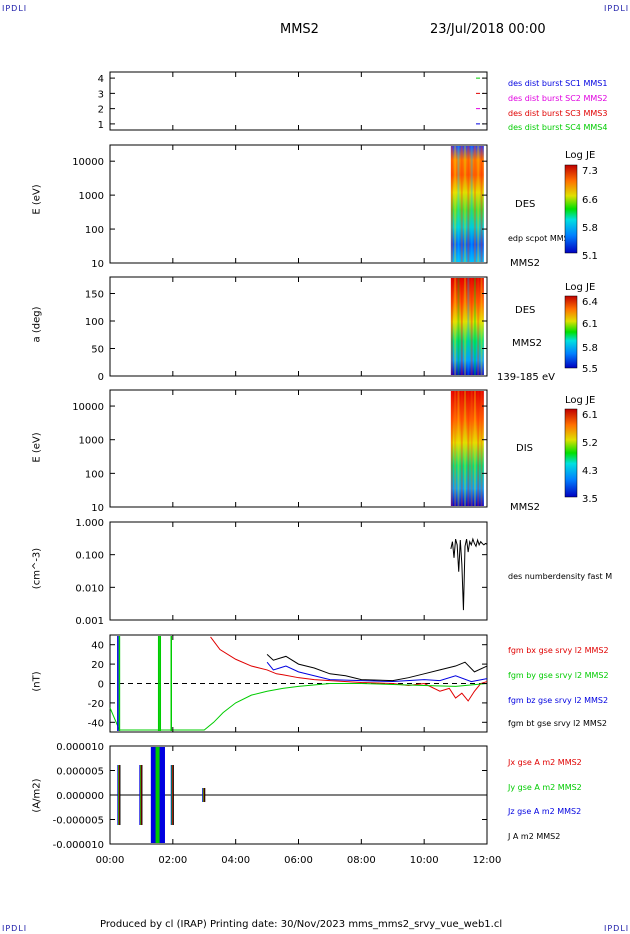 This screenshot has width=630, height=934. What do you see at coordinates (96, 723) in the screenshot?
I see `ytick-label: -40` at bounding box center [96, 723].